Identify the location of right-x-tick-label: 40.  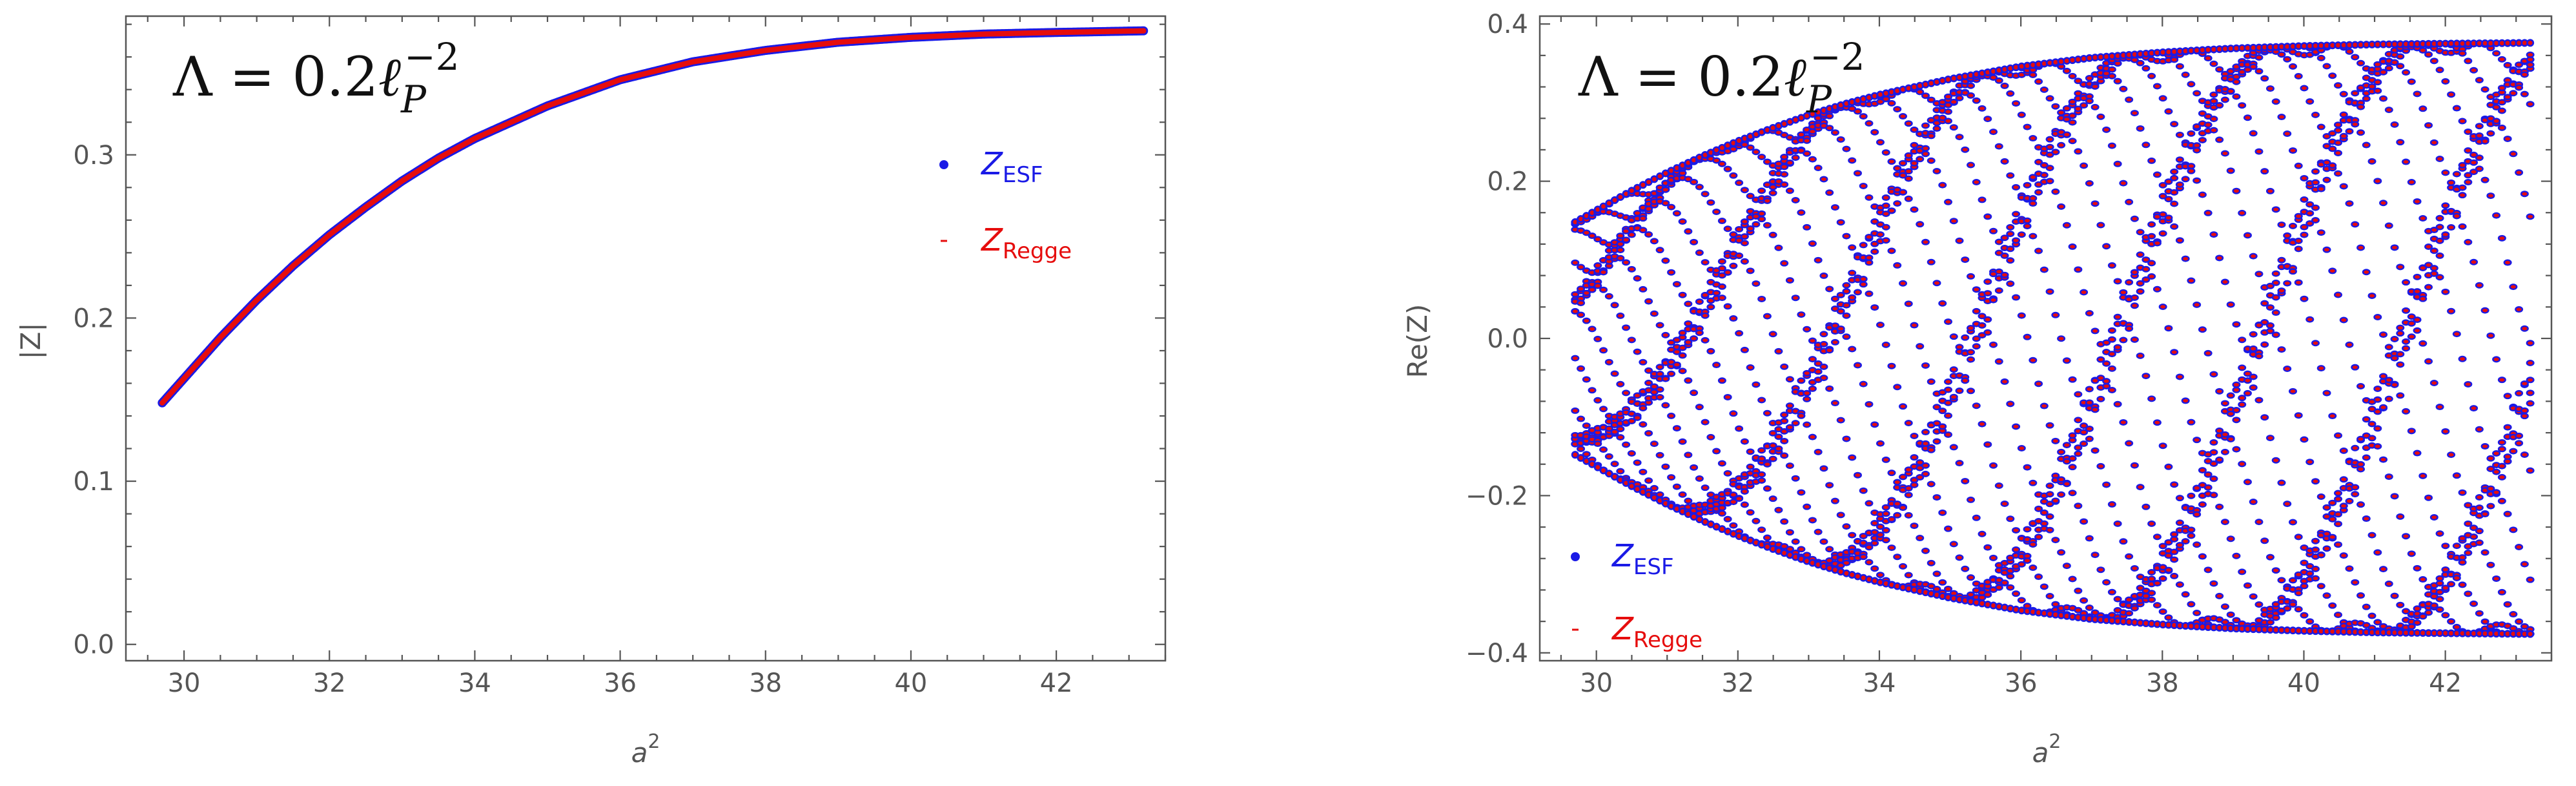
(2303, 683).